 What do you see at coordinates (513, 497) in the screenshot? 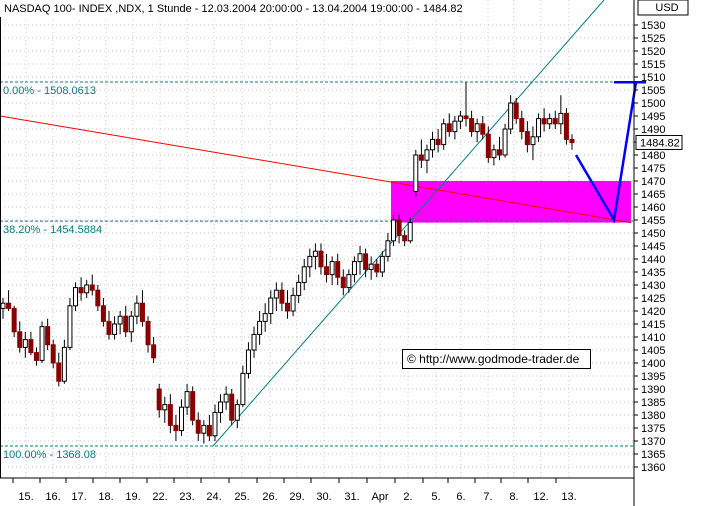
I see `x-tick-label: 8.` at bounding box center [513, 497].